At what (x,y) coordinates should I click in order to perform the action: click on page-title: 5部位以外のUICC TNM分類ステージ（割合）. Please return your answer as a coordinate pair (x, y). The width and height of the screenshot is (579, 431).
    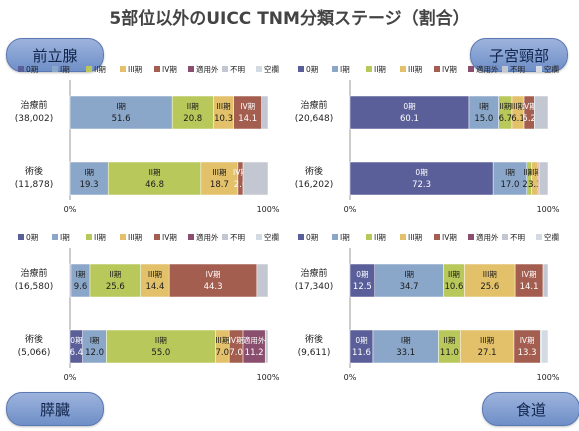
    Looking at the image, I should click on (289, 19).